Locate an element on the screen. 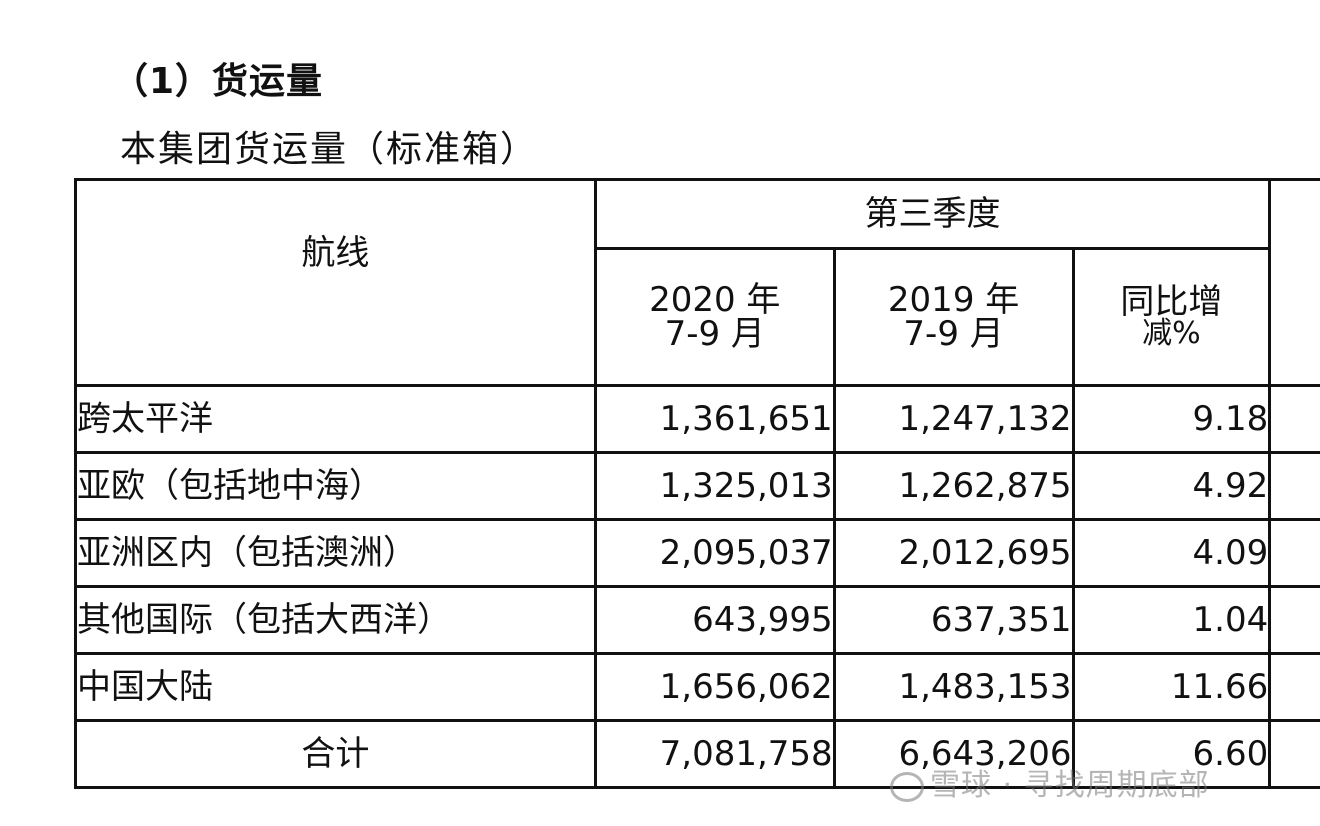  total-row: 合计 7,081,758 6,643,206 6.60 is located at coordinates (697, 754).